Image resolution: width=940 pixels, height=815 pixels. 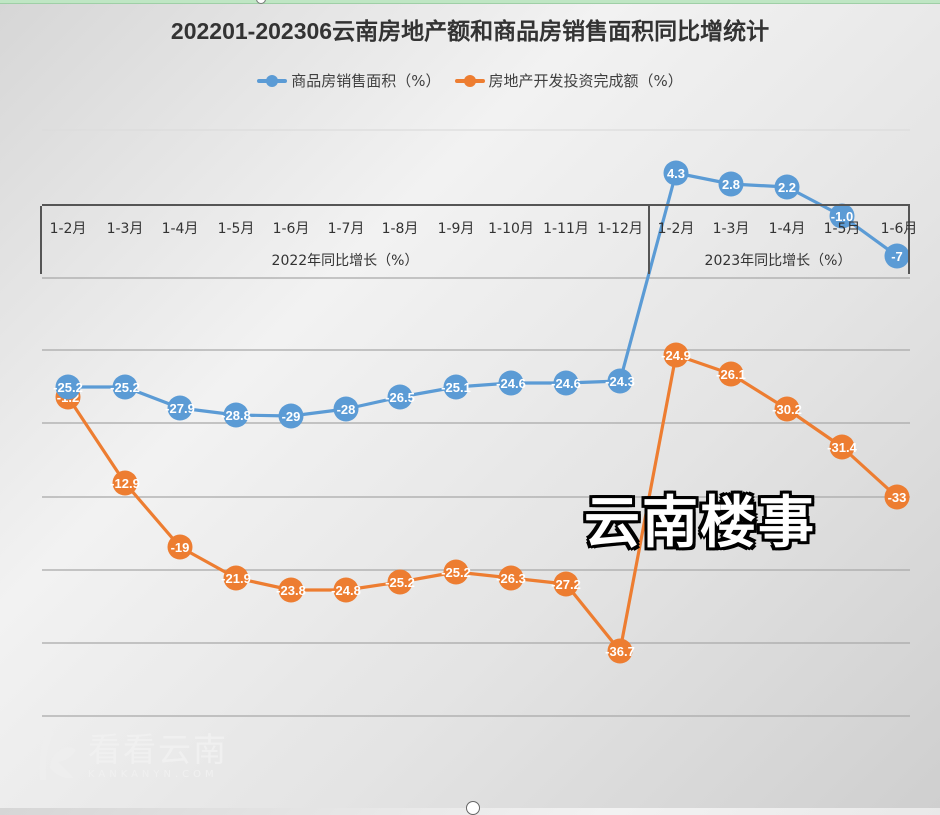 What do you see at coordinates (345, 261) in the screenshot?
I see `group-label-2022: 2022年同比增长（%）` at bounding box center [345, 261].